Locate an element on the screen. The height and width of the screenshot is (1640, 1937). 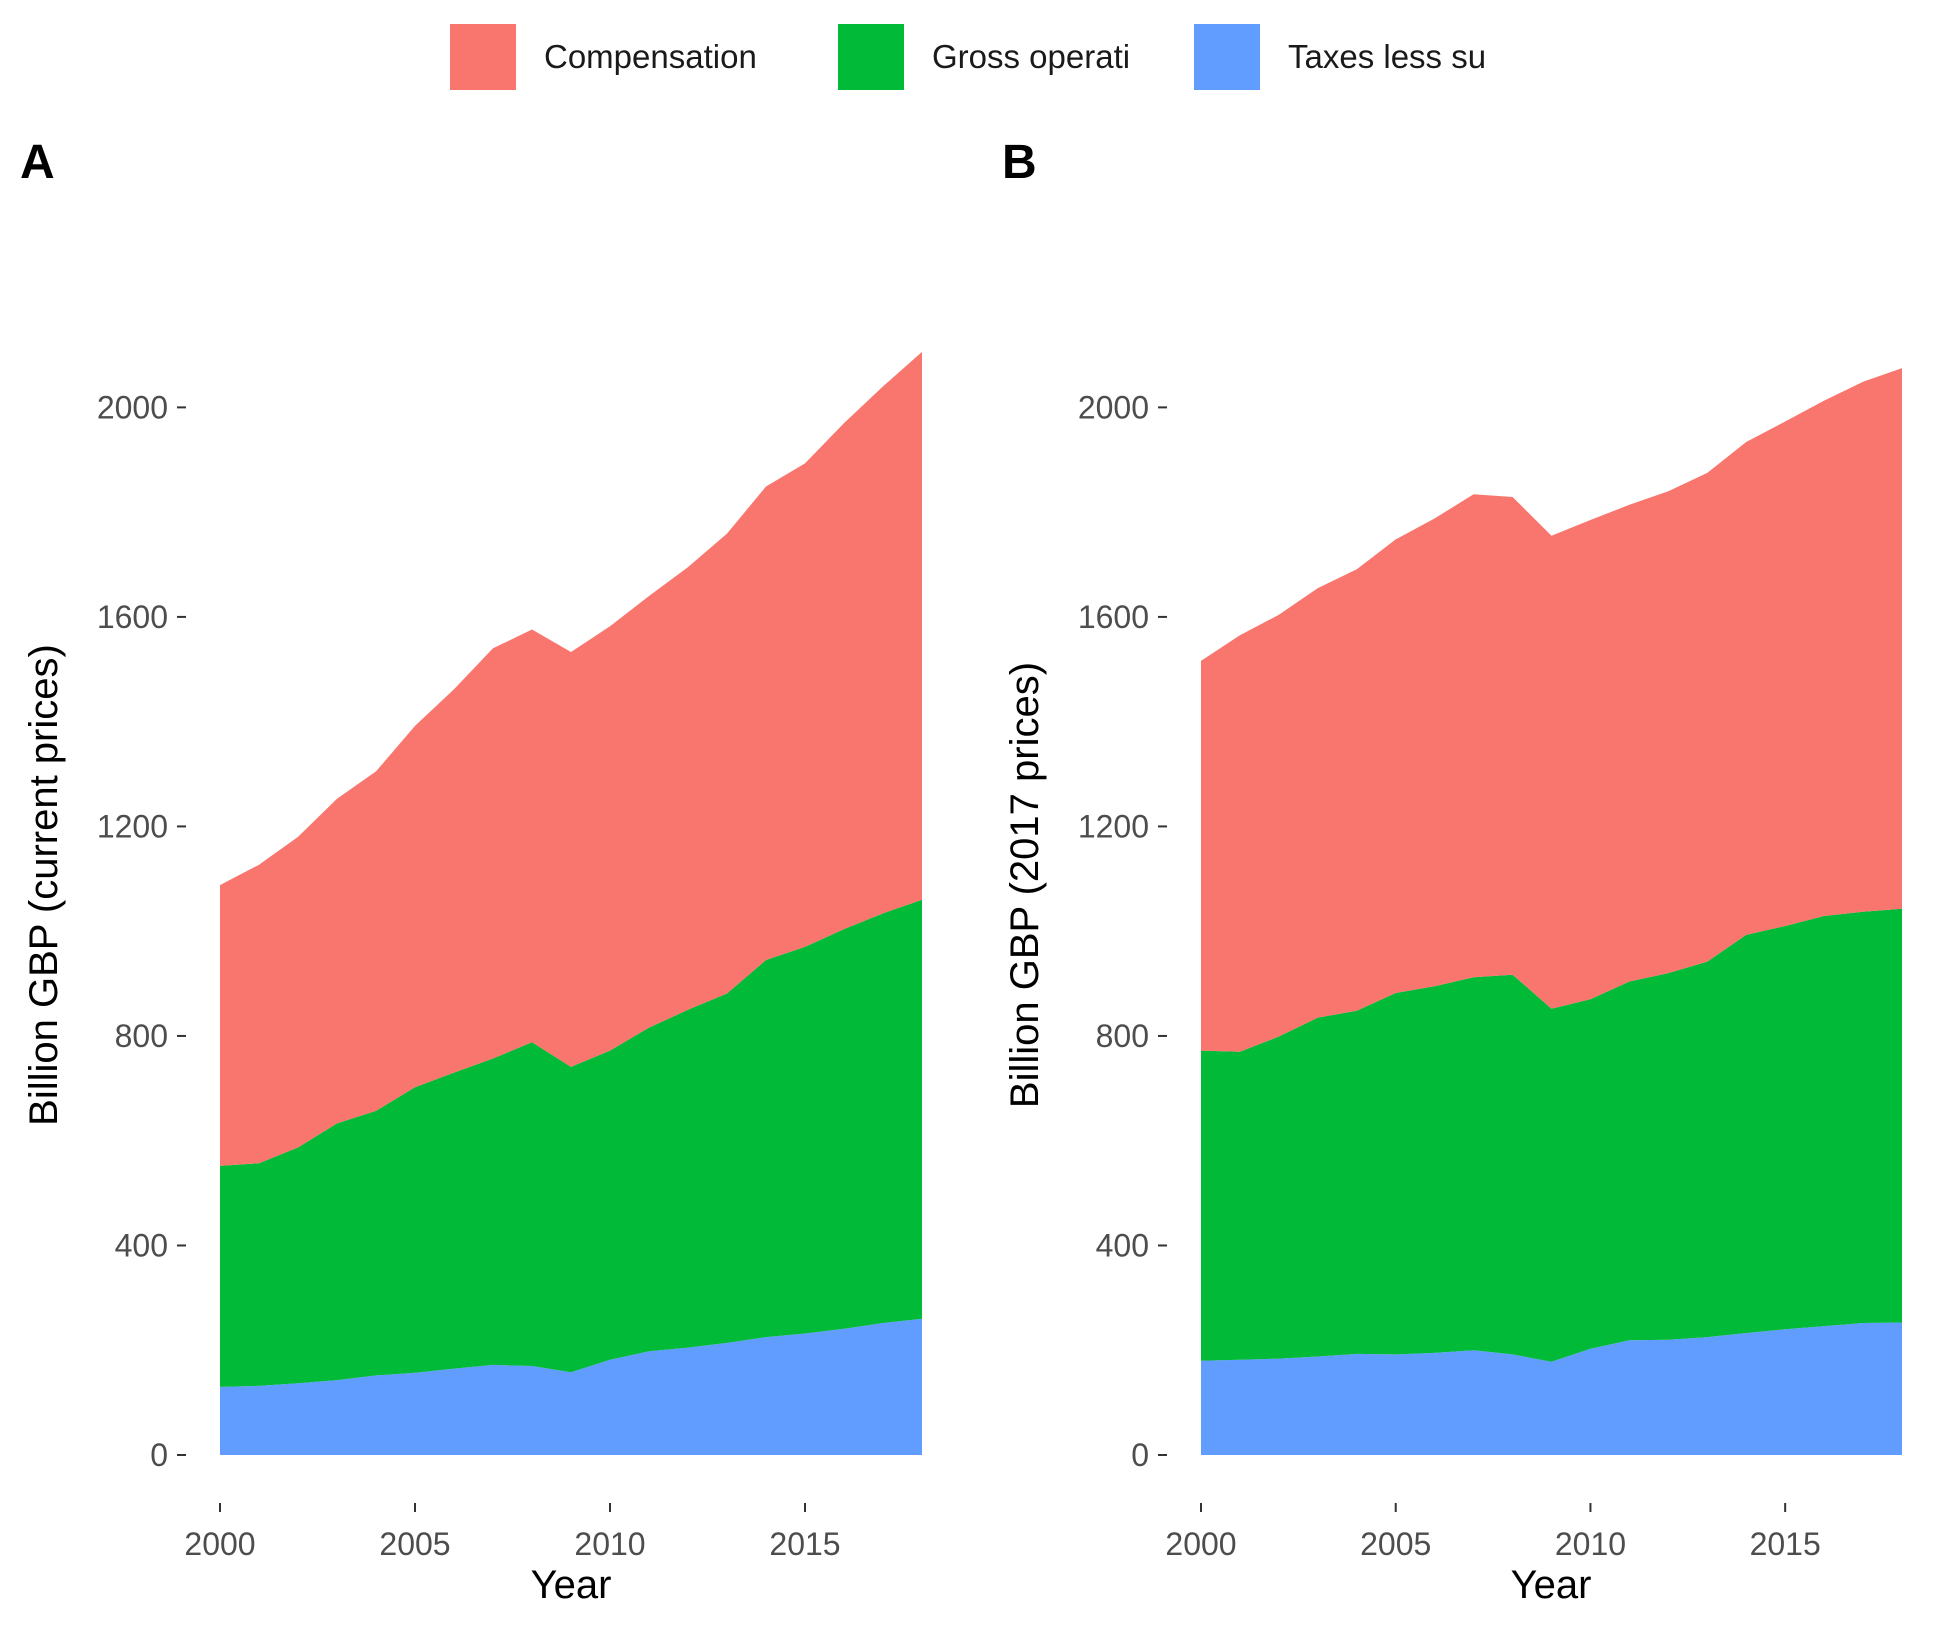
legend-item-compensation: Compensation is located at coordinates (603, 57).